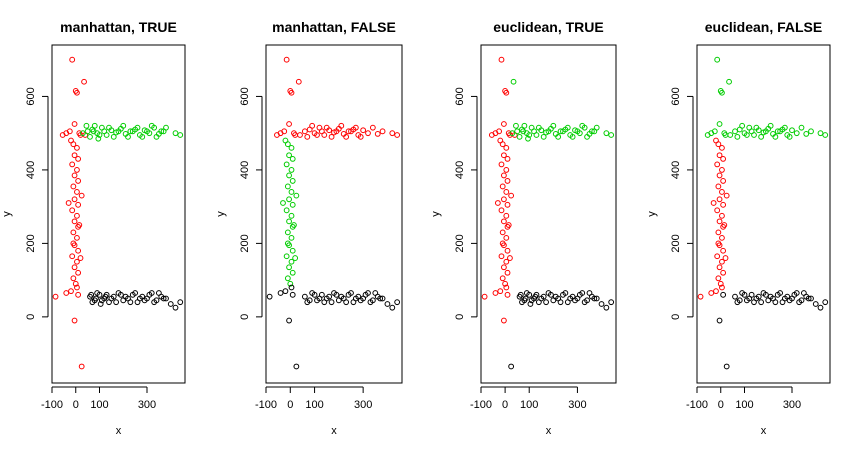  Describe the element at coordinates (314, 405) in the screenshot. I see `x-tick-label: 100` at that location.